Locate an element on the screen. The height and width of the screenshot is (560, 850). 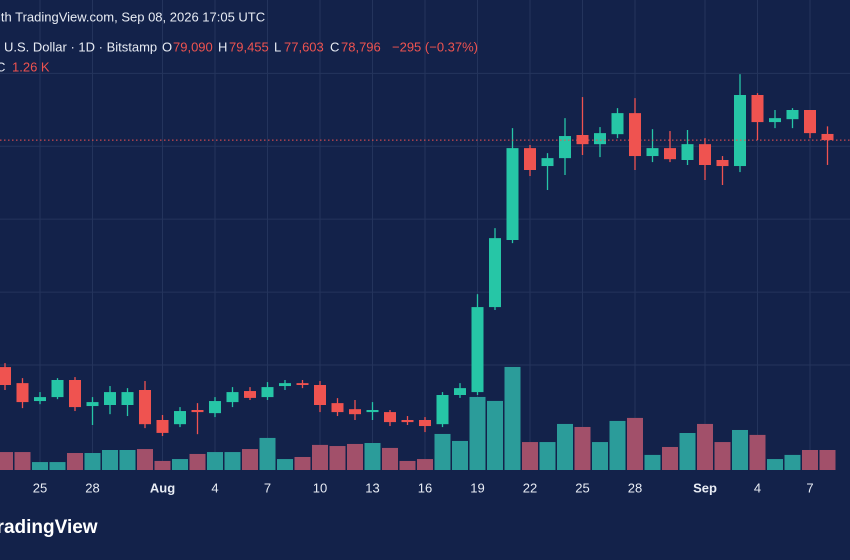
ohlc-key: L is located at coordinates (277, 46).